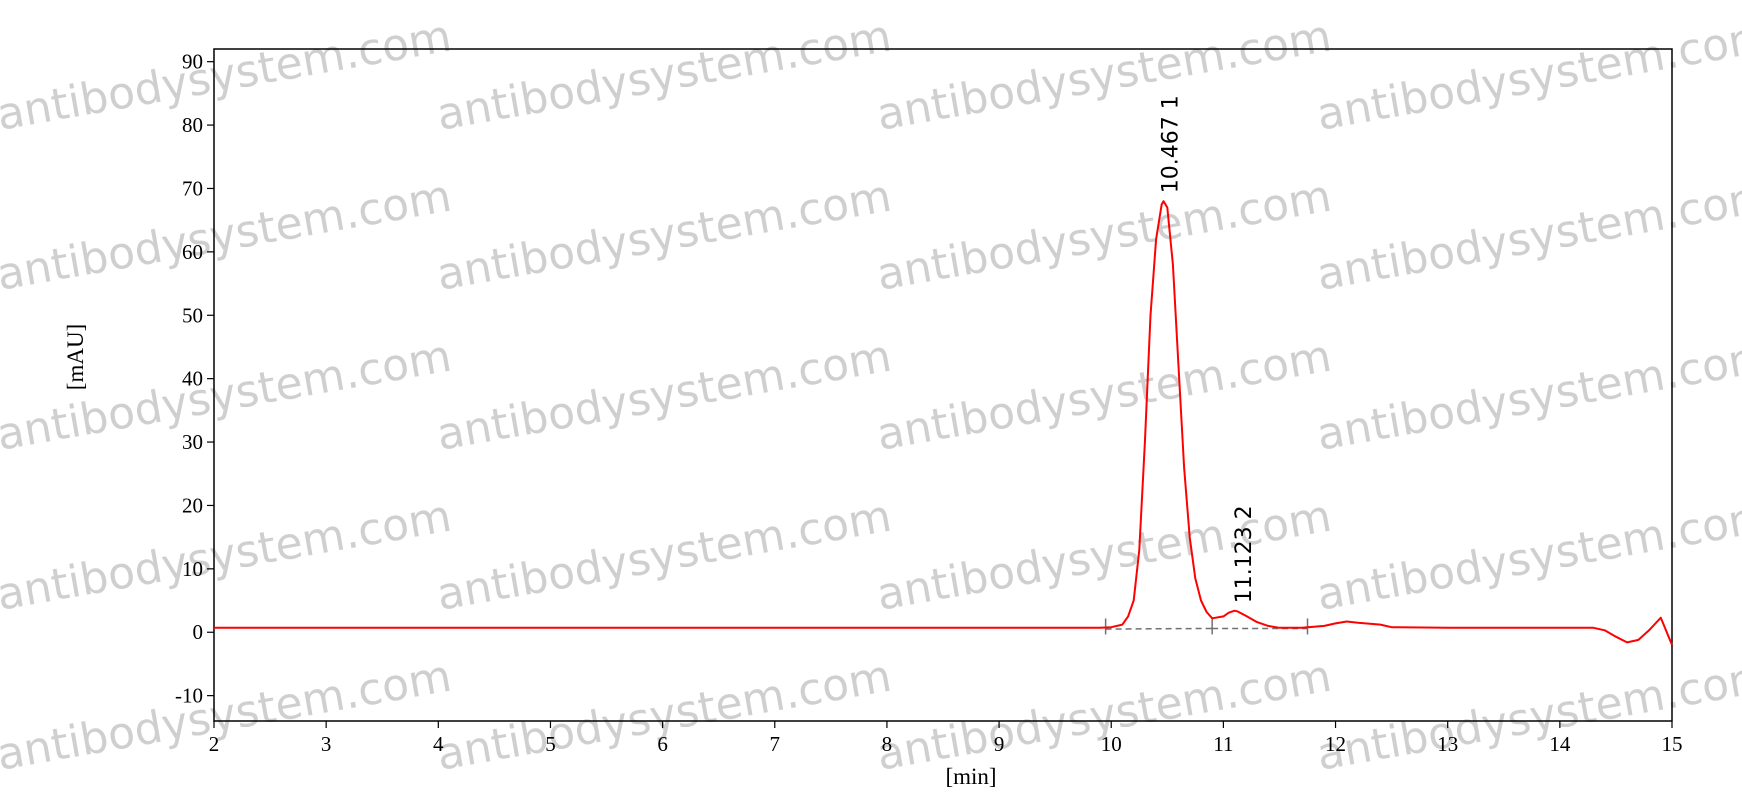 This screenshot has width=1742, height=809. Describe the element at coordinates (550, 744) in the screenshot. I see `x-tick-label: 5` at that location.